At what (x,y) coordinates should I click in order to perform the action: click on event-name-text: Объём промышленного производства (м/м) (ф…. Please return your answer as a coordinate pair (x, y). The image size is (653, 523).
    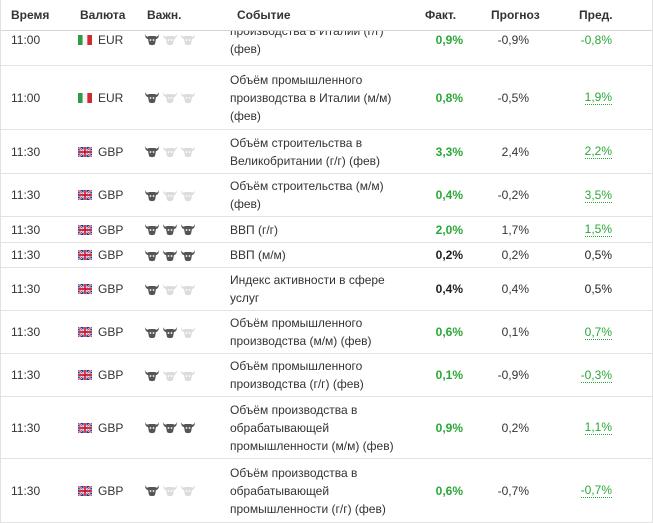
    Looking at the image, I should click on (301, 332).